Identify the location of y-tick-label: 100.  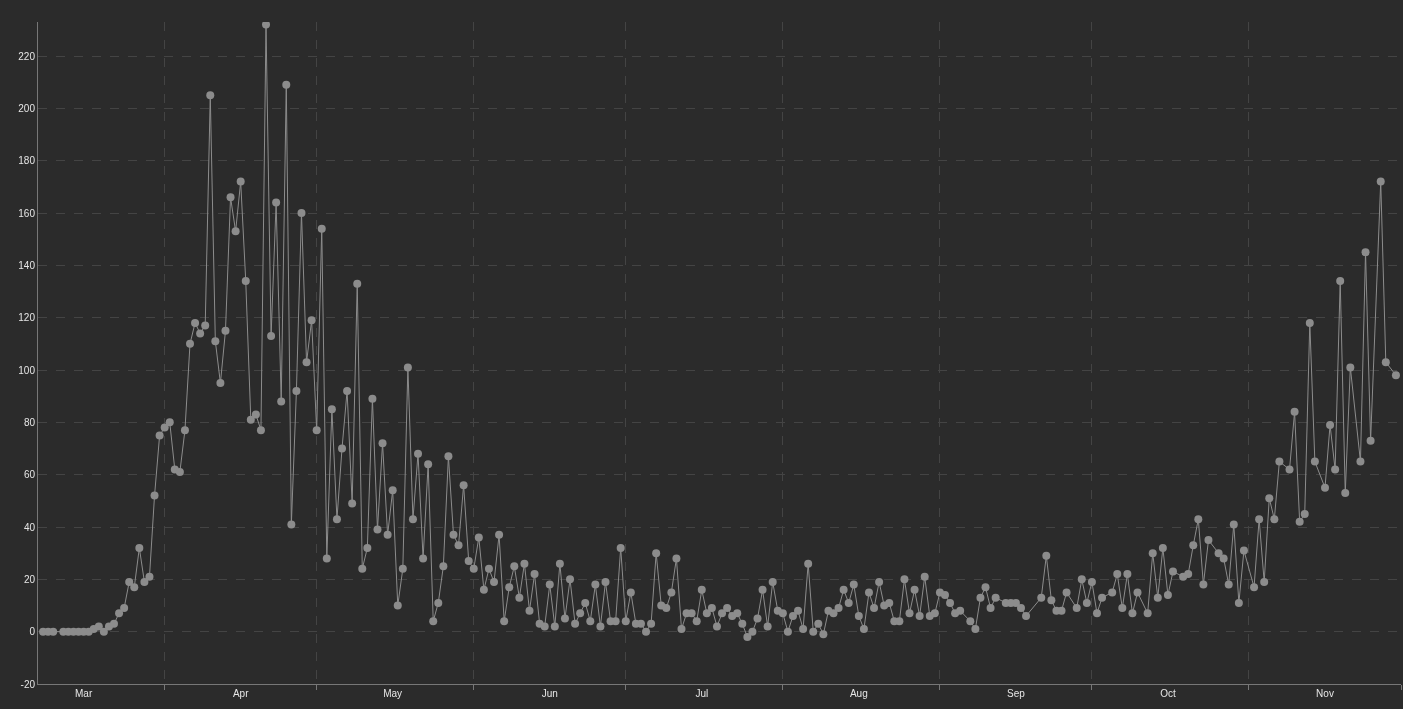
(27, 370).